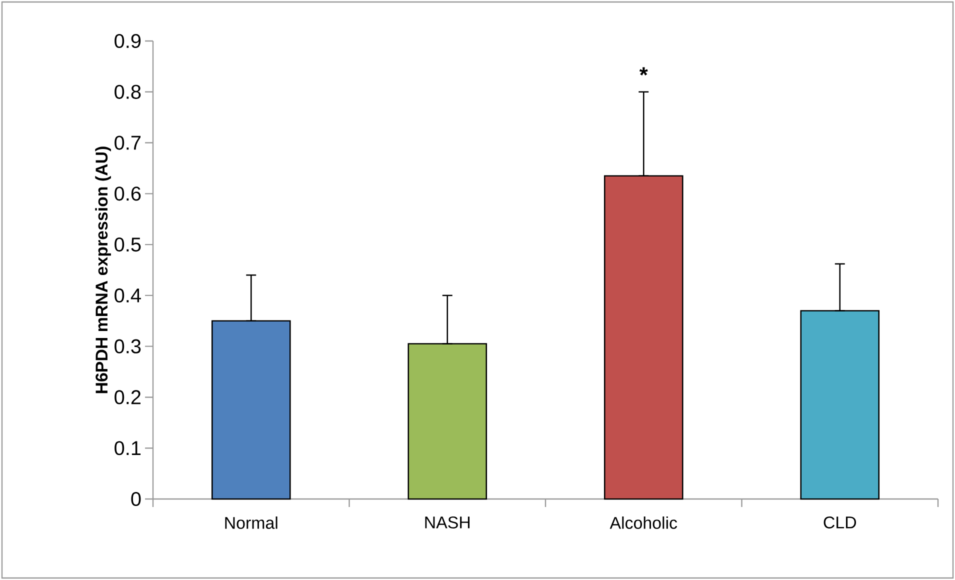 The width and height of the screenshot is (955, 580). I want to click on y-tick-label: 0.1, so click(127, 448).